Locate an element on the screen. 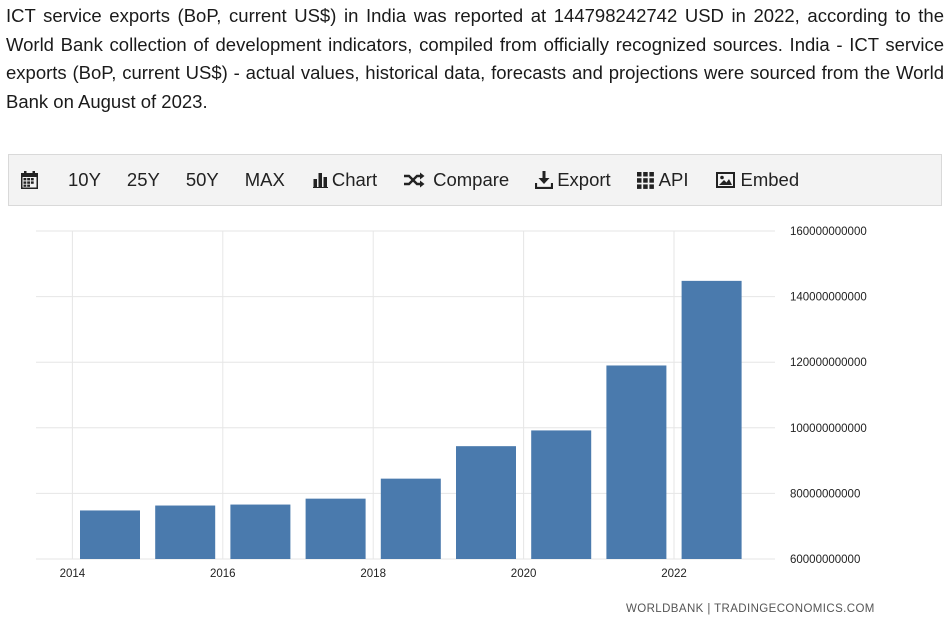 The width and height of the screenshot is (952, 628). compare-label: Compare is located at coordinates (471, 179).